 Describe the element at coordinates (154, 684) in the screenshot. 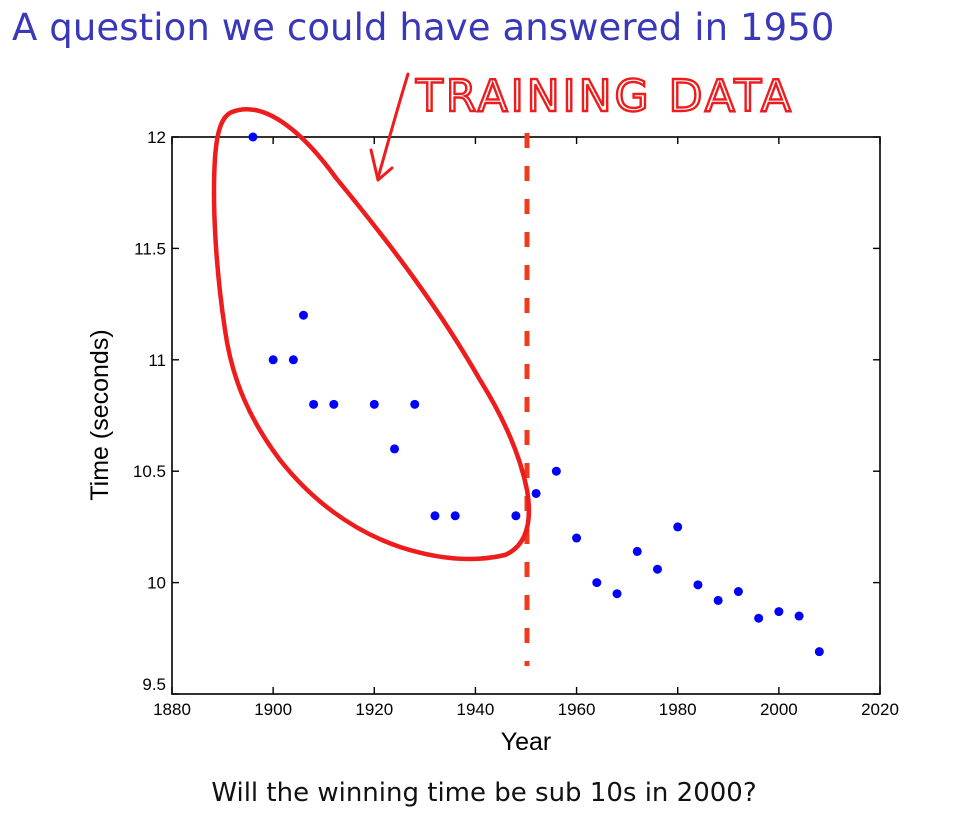

I see `y-tick-label: 9.5` at that location.